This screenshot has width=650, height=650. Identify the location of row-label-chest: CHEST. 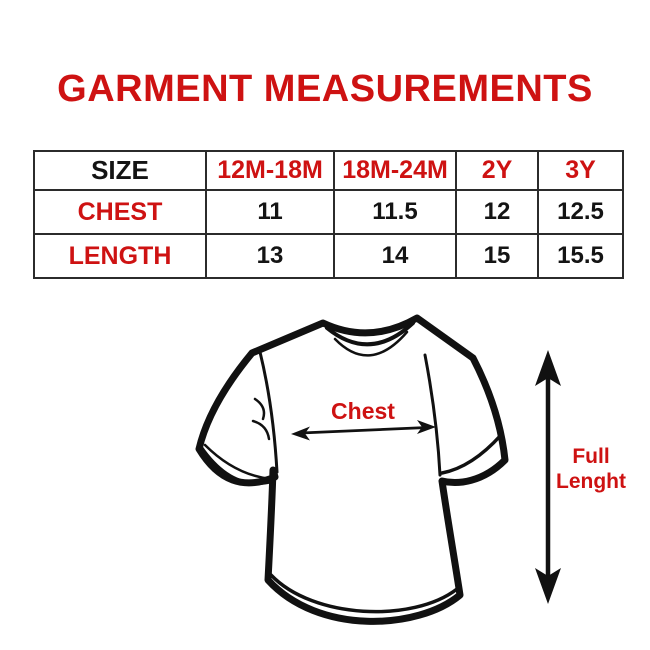
(121, 213).